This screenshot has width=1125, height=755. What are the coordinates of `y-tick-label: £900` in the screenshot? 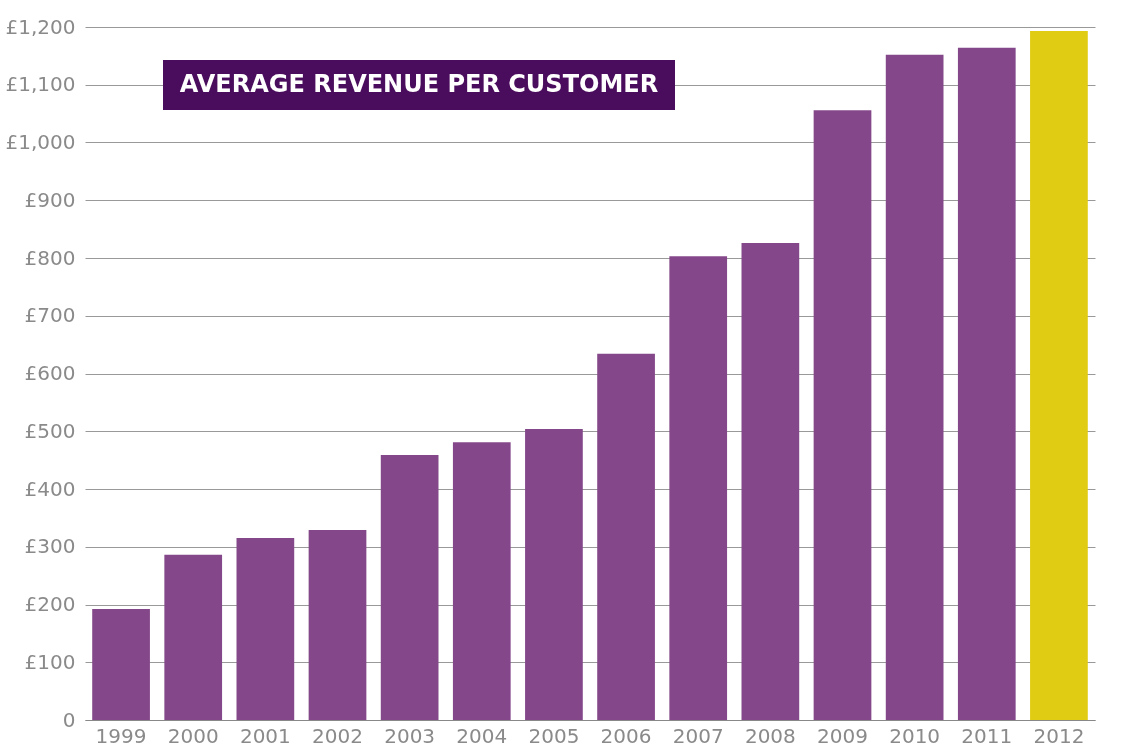 It's located at (50, 199).